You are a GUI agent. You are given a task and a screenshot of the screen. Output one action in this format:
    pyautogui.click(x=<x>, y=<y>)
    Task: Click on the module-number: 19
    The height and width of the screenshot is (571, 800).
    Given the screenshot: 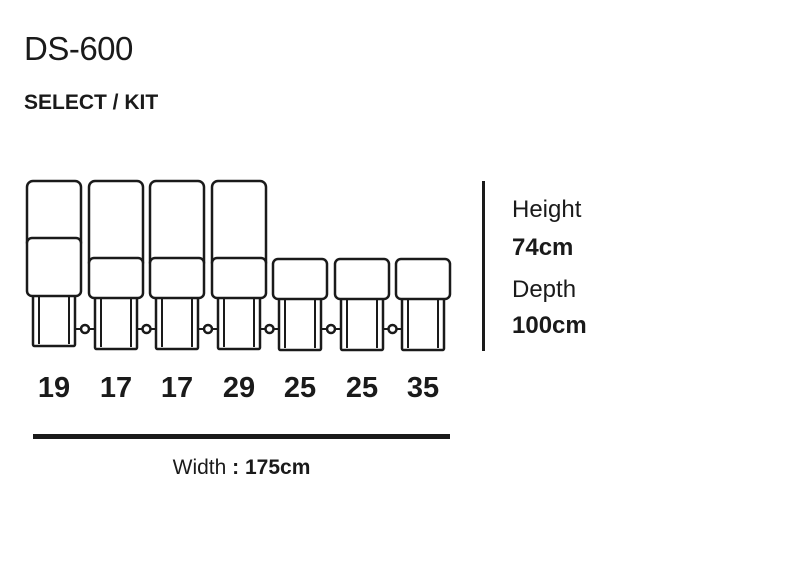 What is the action you would take?
    pyautogui.click(x=54, y=388)
    